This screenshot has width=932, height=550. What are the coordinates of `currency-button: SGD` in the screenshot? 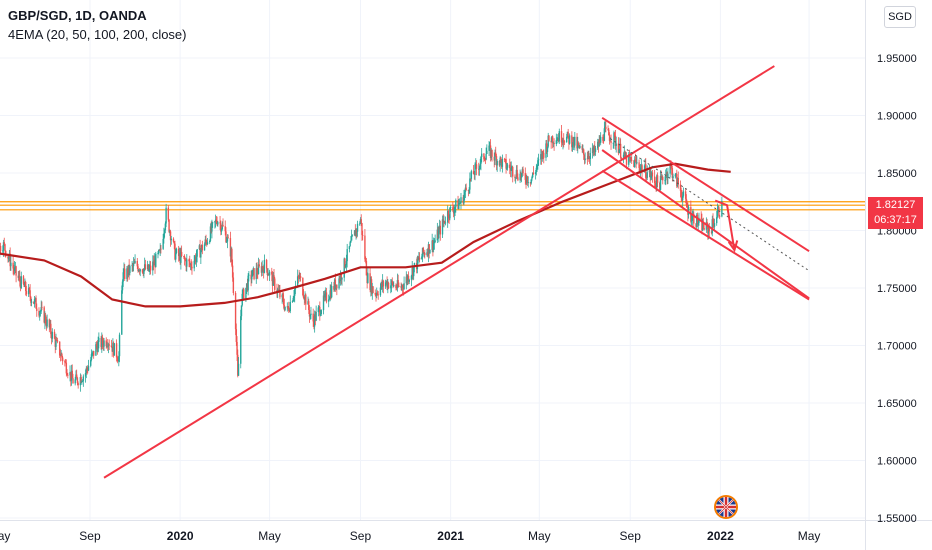 It's located at (900, 17).